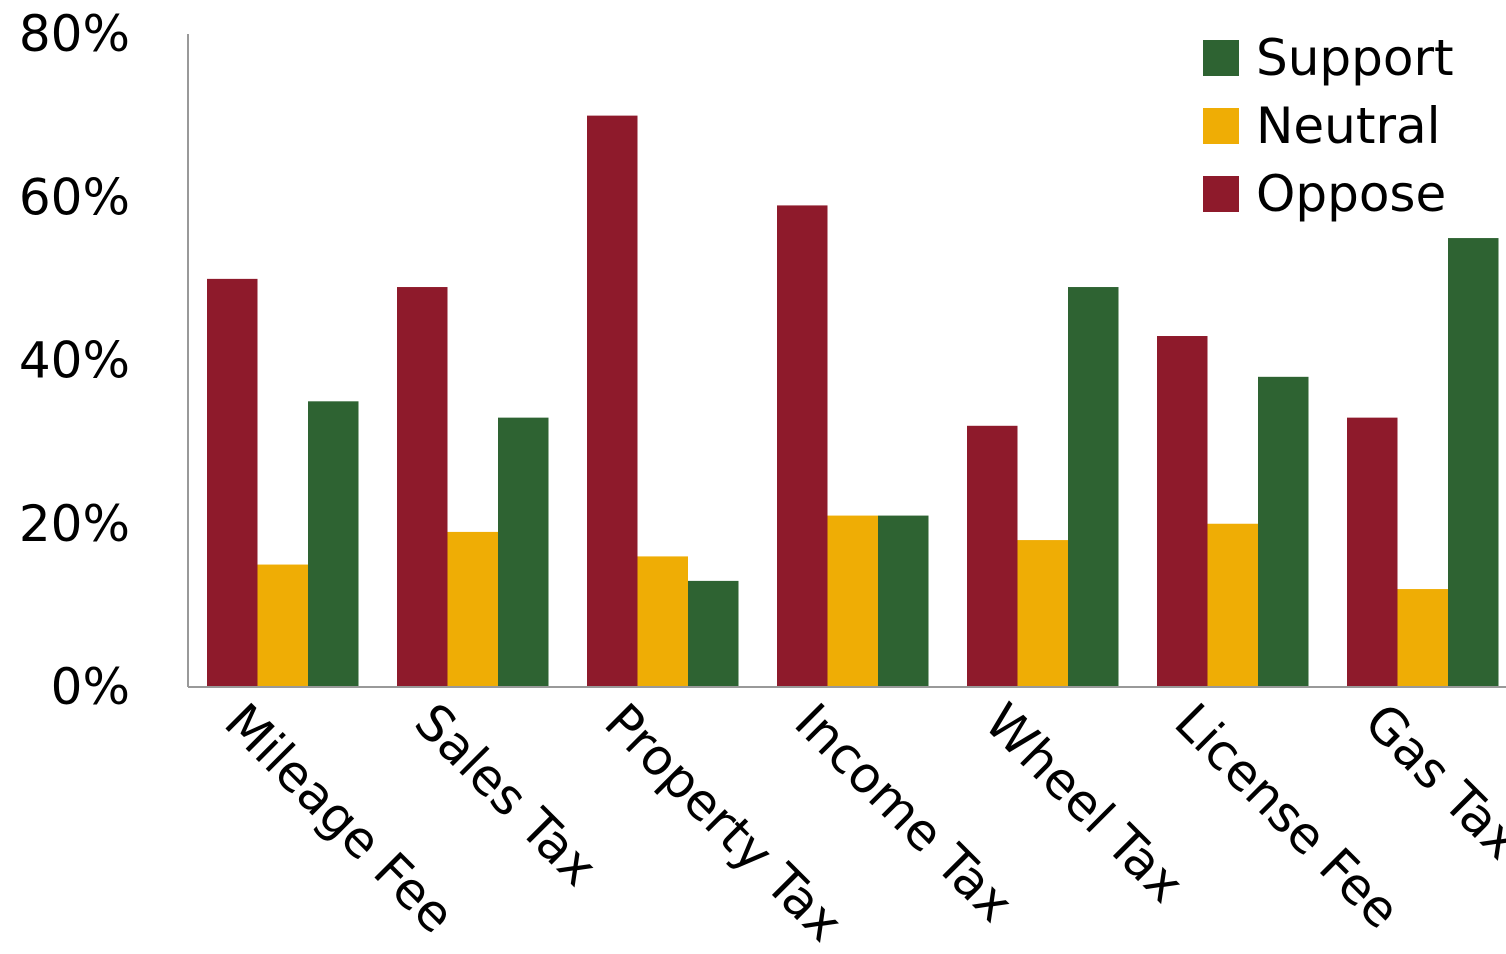  What do you see at coordinates (333, 544) in the screenshot?
I see `bar-support-mileage-fee` at bounding box center [333, 544].